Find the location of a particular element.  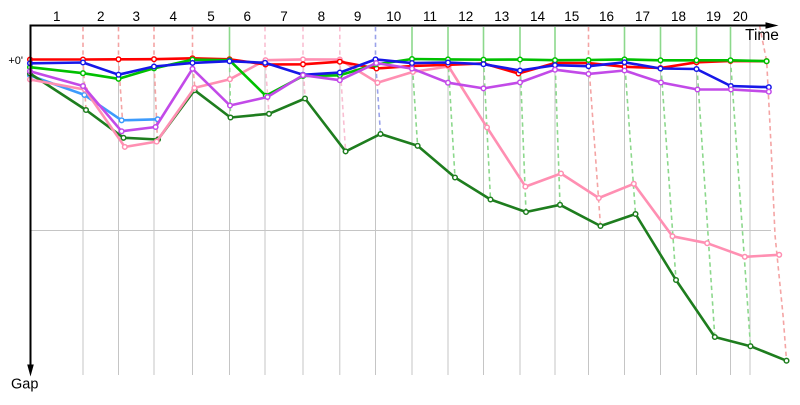

svg-text: 16 is located at coordinates (606, 16).